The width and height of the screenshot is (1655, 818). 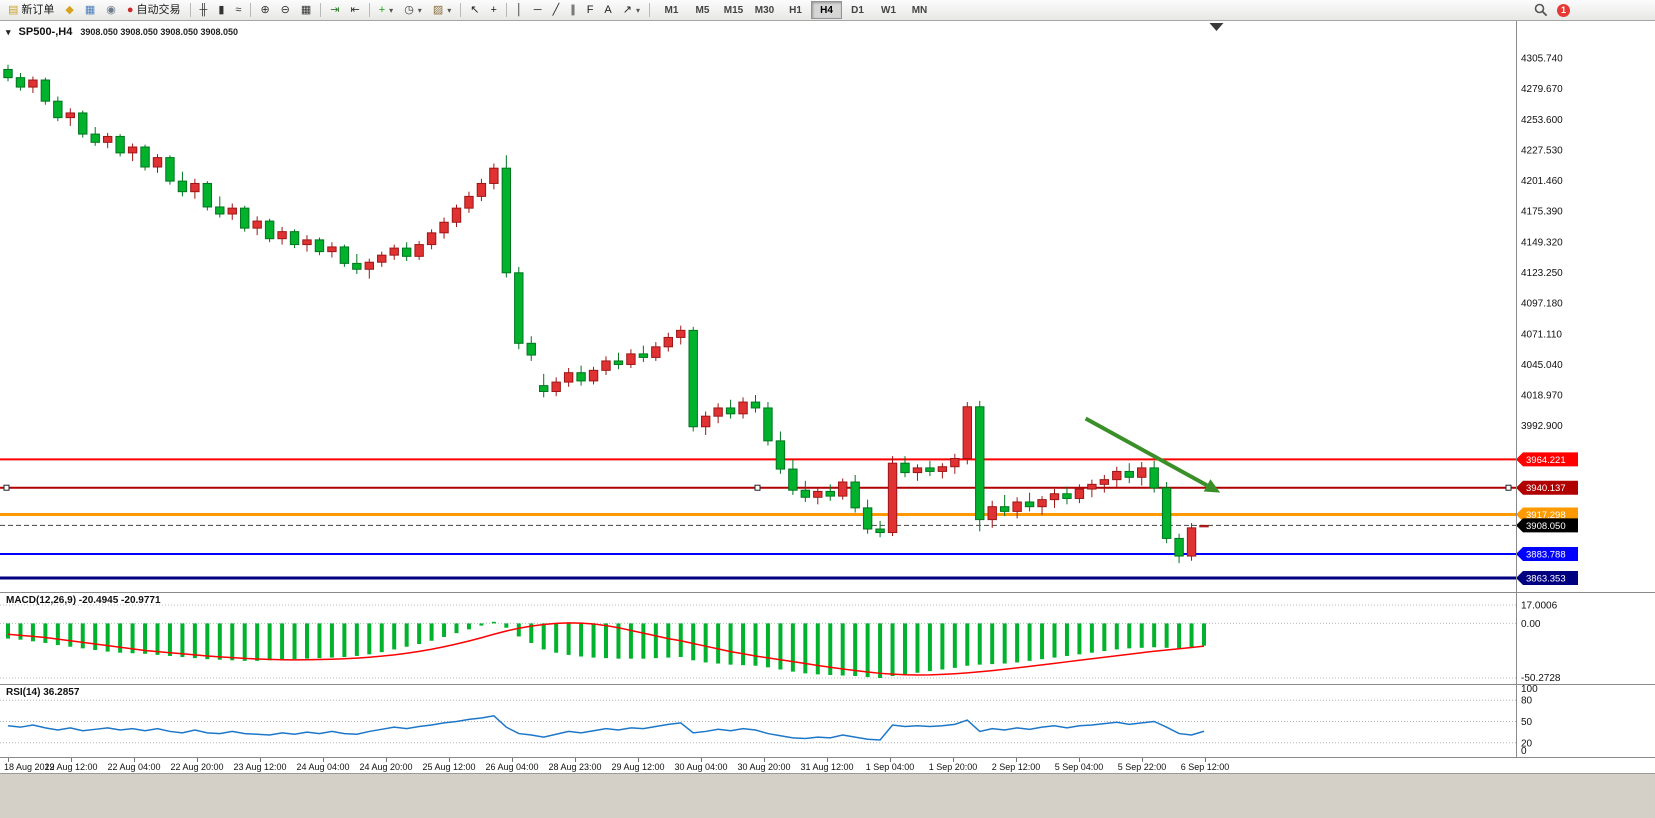 I want to click on time-axis-label: 26 Aug 04:00, so click(x=512, y=767).